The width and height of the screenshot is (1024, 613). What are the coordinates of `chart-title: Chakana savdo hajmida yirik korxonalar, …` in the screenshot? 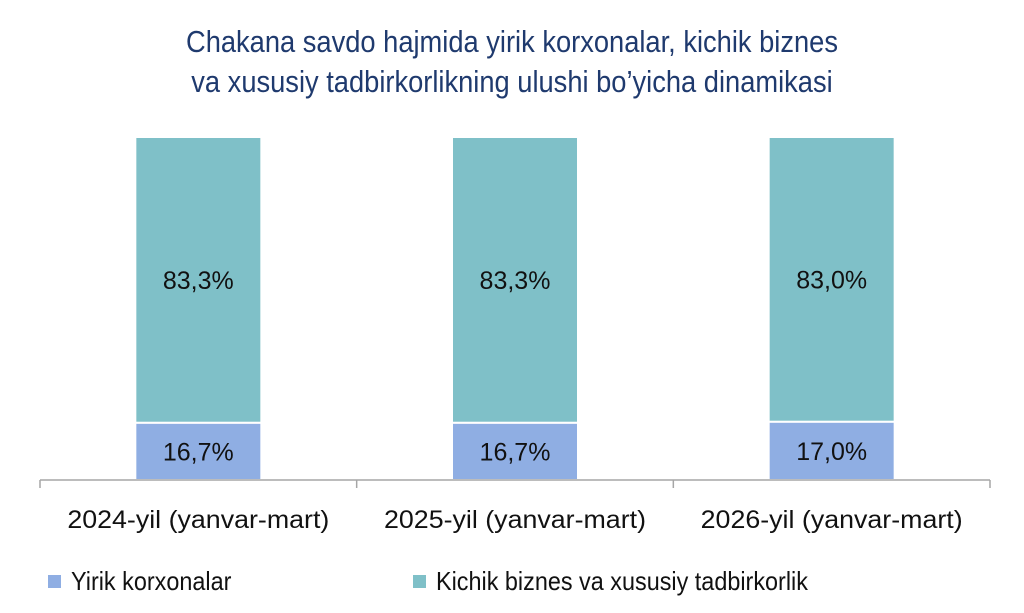 It's located at (511, 62).